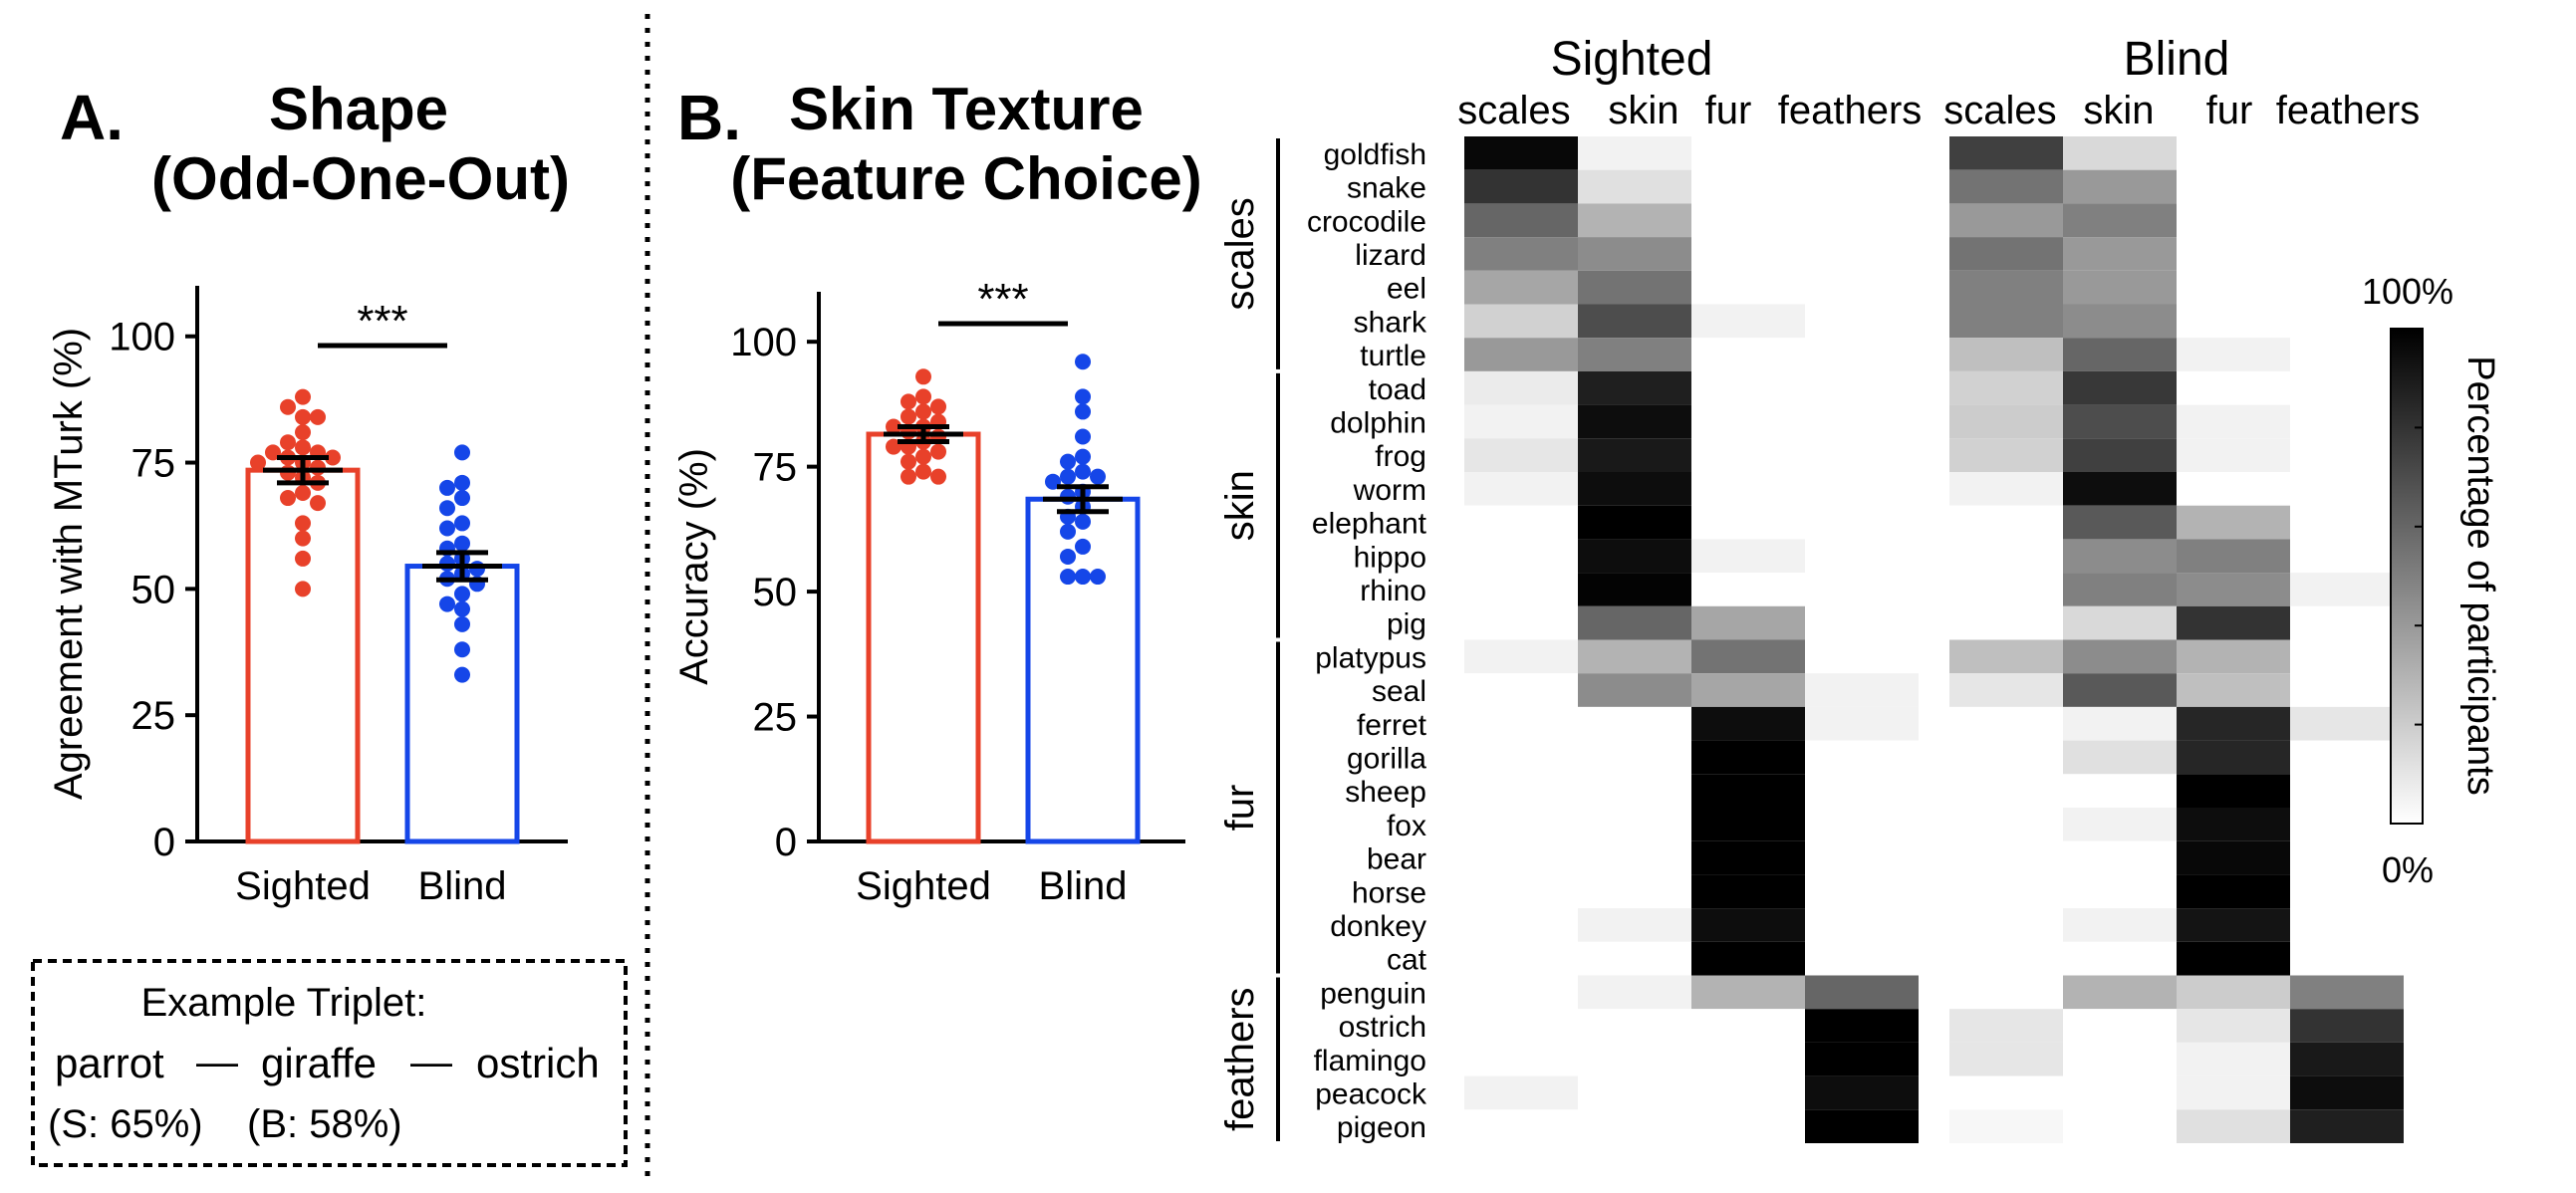 Image resolution: width=2576 pixels, height=1193 pixels. I want to click on heatmap-column-label: feathers, so click(1850, 110).